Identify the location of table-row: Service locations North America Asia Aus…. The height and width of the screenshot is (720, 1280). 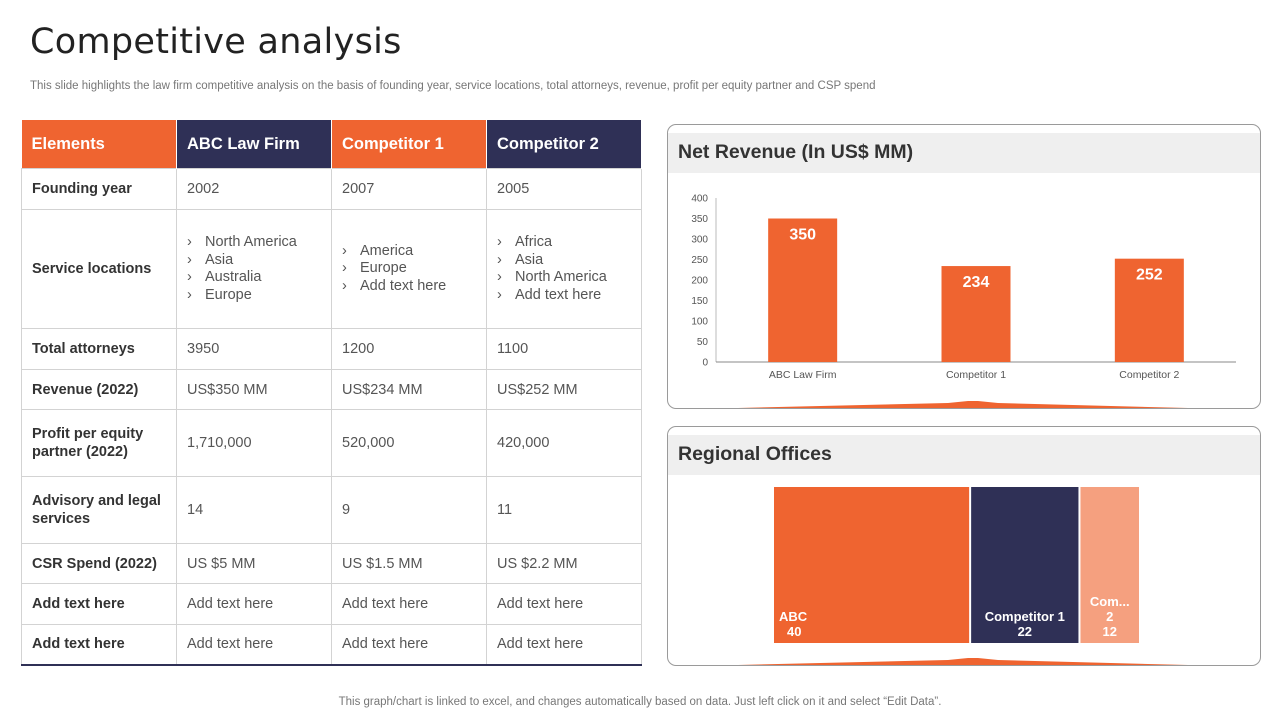
(331, 269).